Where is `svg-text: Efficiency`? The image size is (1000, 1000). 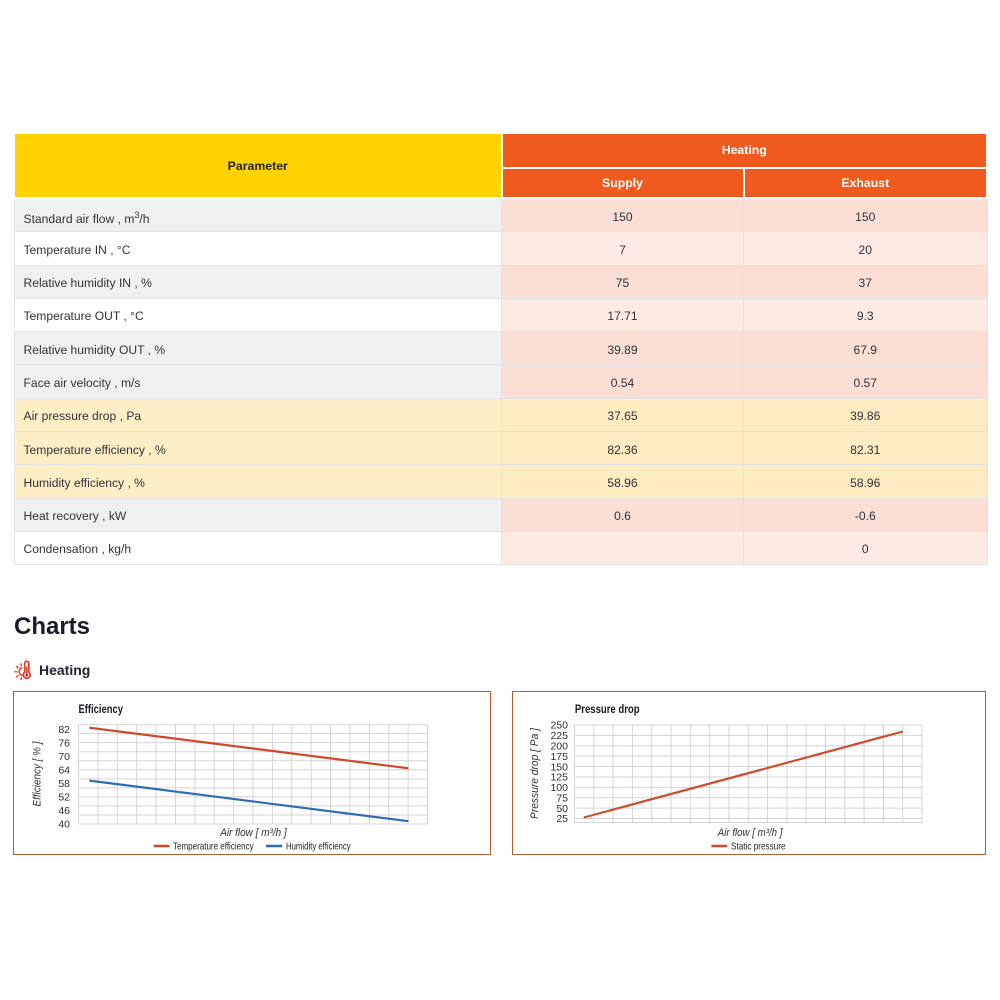
svg-text: Efficiency is located at coordinates (101, 710).